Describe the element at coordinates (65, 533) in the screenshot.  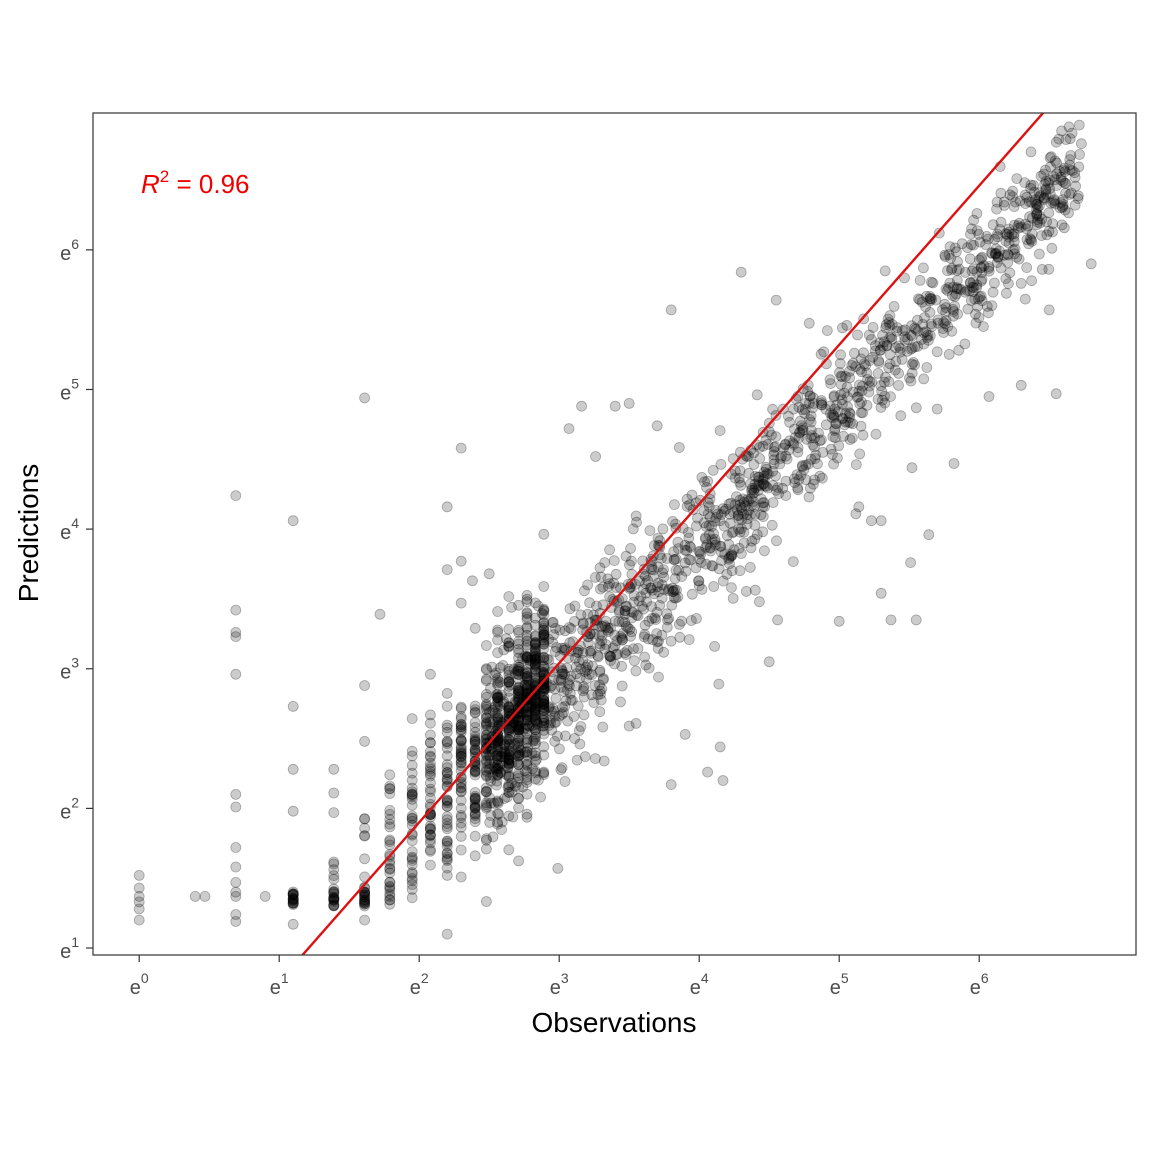
I see `y-tick-base: e` at that location.